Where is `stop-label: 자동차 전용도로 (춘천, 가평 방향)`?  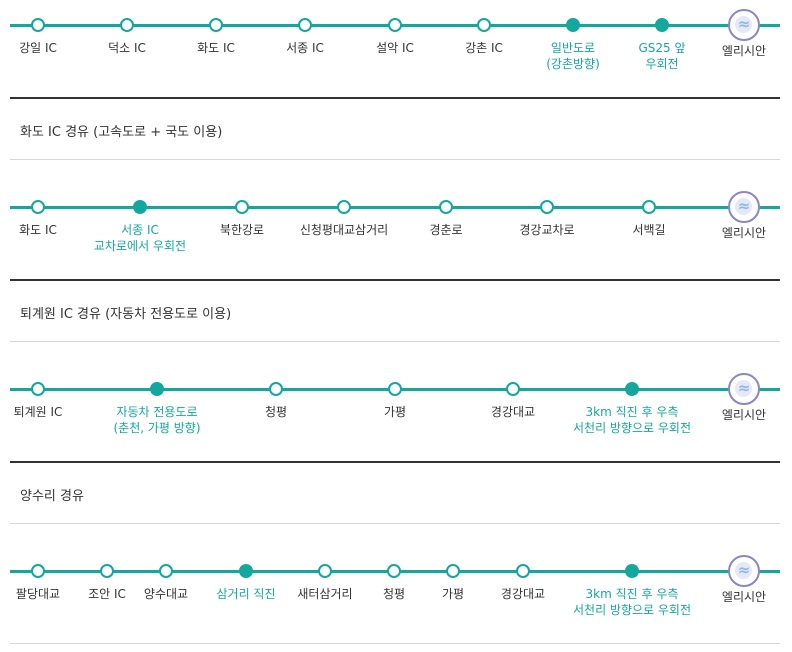 stop-label: 자동차 전용도로 (춘천, 가평 방향) is located at coordinates (157, 420).